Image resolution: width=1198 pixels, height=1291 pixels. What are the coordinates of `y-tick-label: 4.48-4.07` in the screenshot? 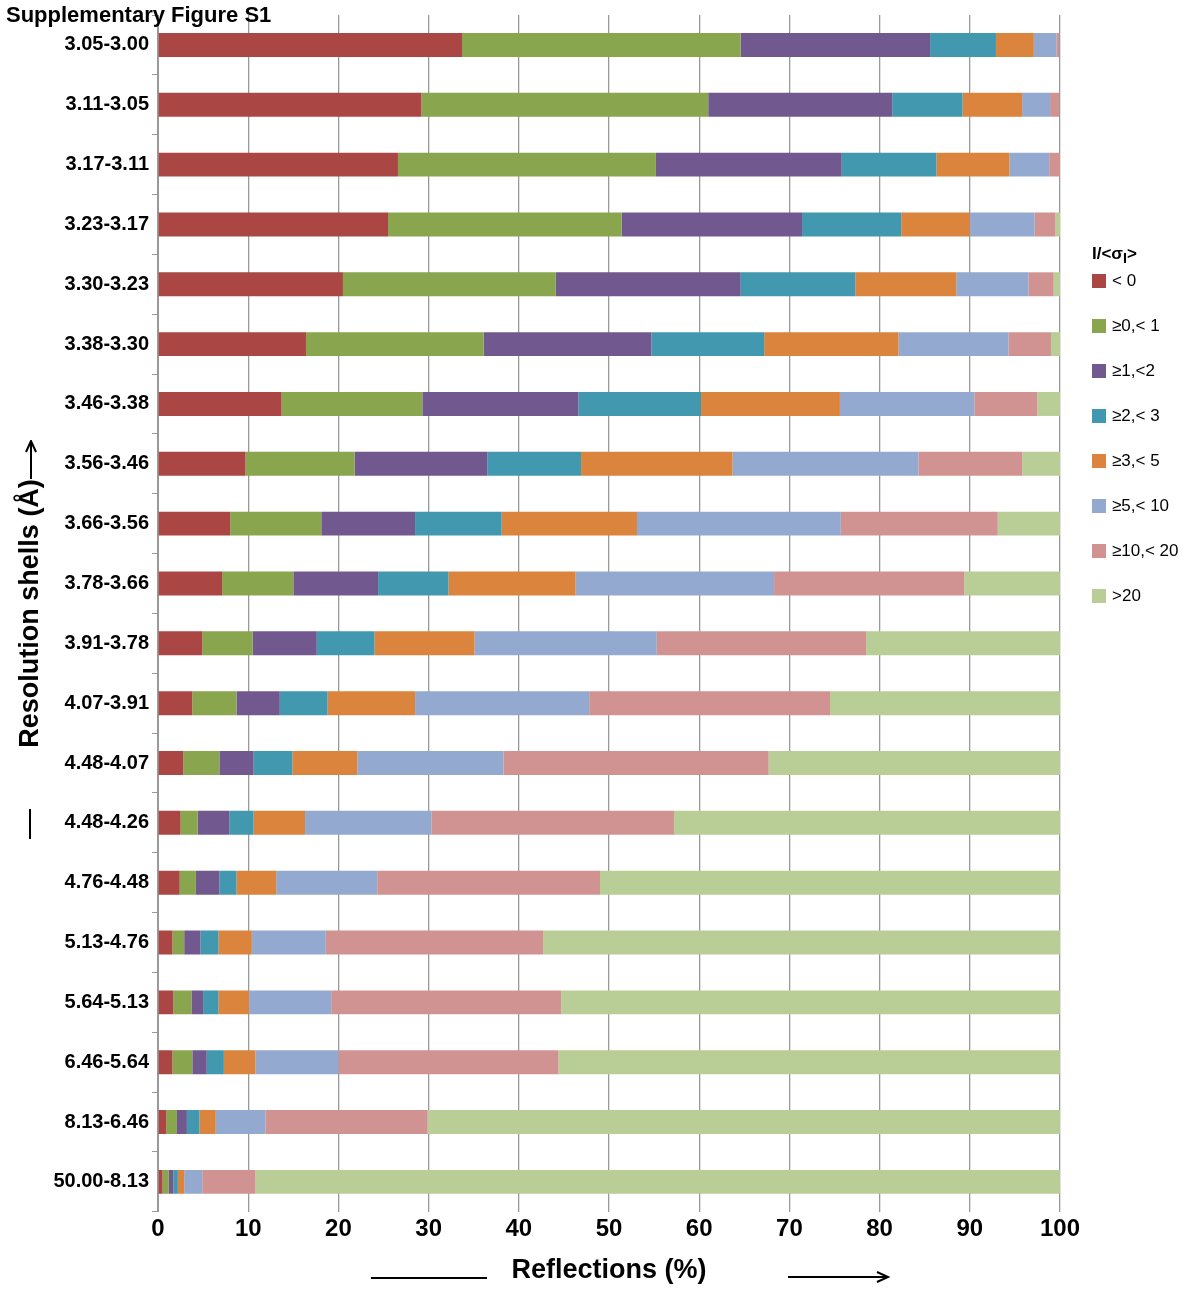 It's located at (107, 761).